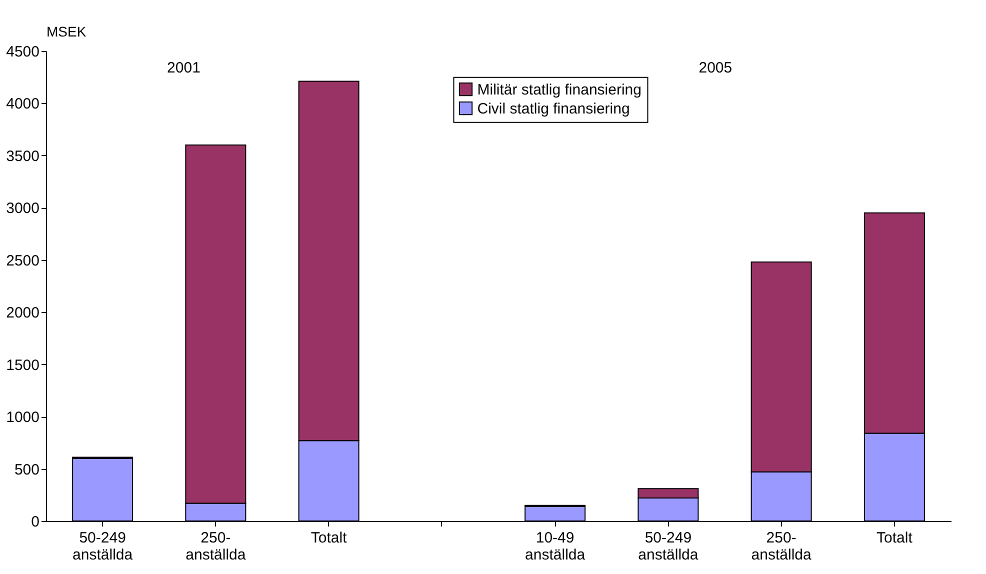 The width and height of the screenshot is (986, 574). I want to click on y-tick-label: 4000, so click(23, 104).